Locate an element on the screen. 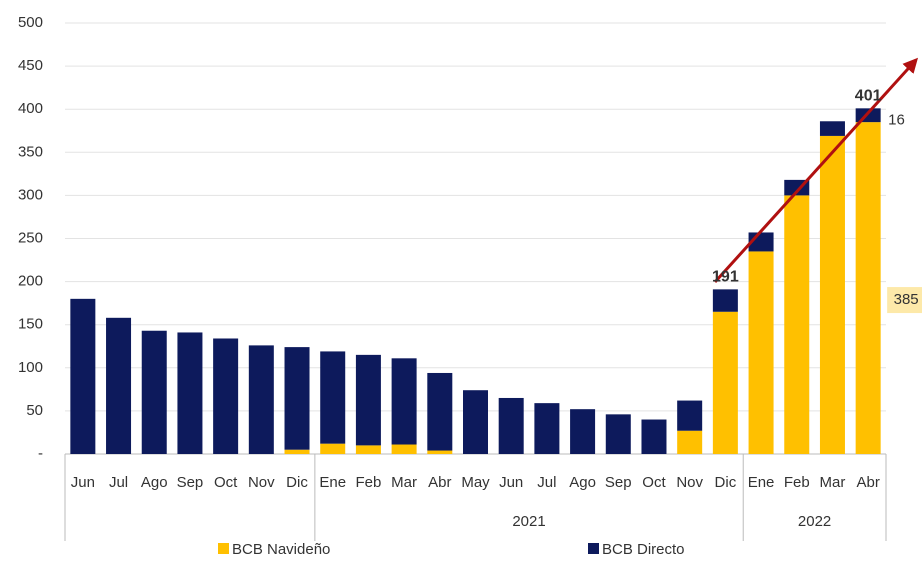  y-tick-label: 400 is located at coordinates (30, 108).